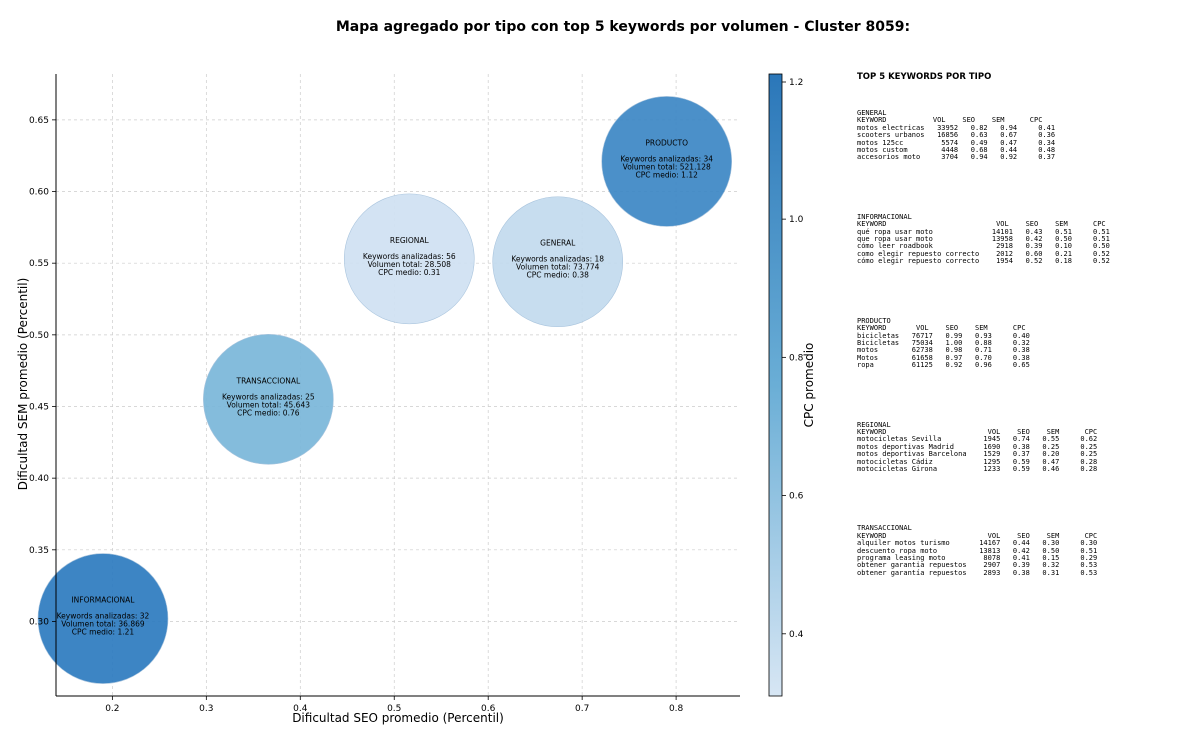  What do you see at coordinates (39, 121) in the screenshot?
I see `y-tick-label: 0.65` at bounding box center [39, 121].